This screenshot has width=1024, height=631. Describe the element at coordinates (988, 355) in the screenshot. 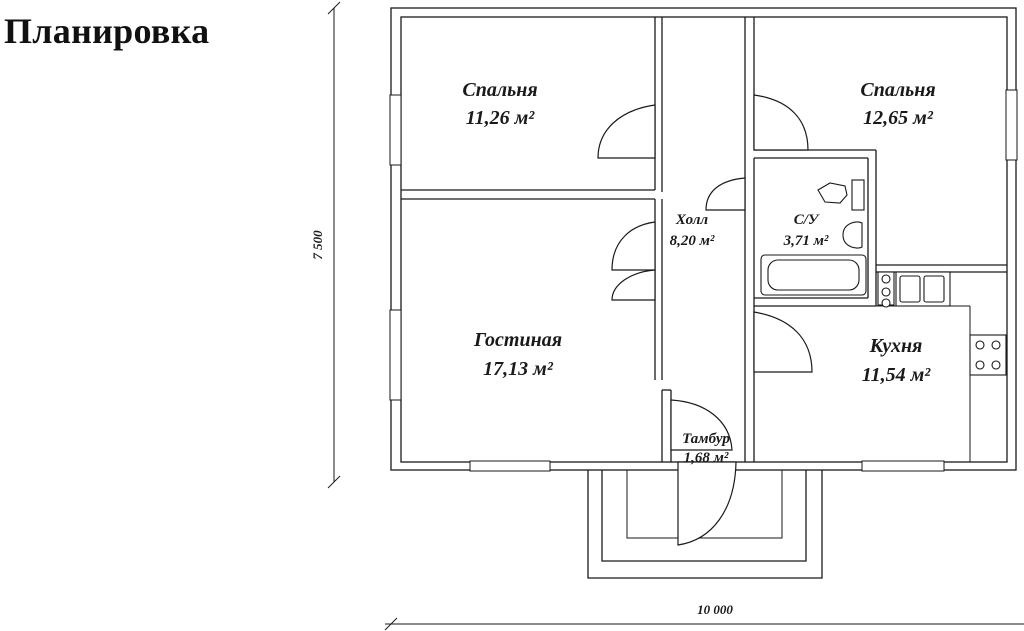

I see `stove` at that location.